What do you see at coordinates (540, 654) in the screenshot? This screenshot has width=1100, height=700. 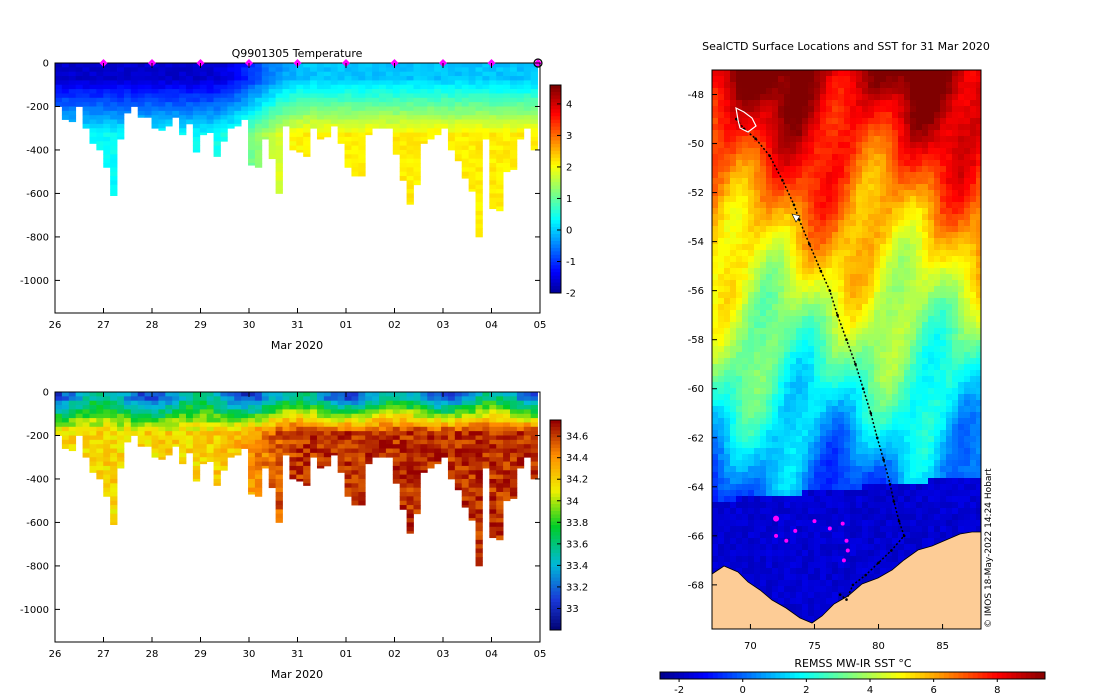 I see `salinity-xtick-label: 05` at bounding box center [540, 654].